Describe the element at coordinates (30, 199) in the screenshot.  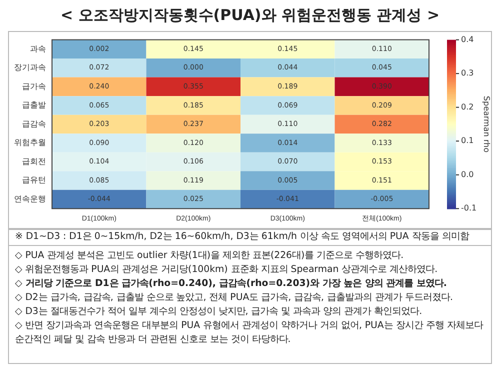
I see `y-tick-label: 연속운행` at that location.